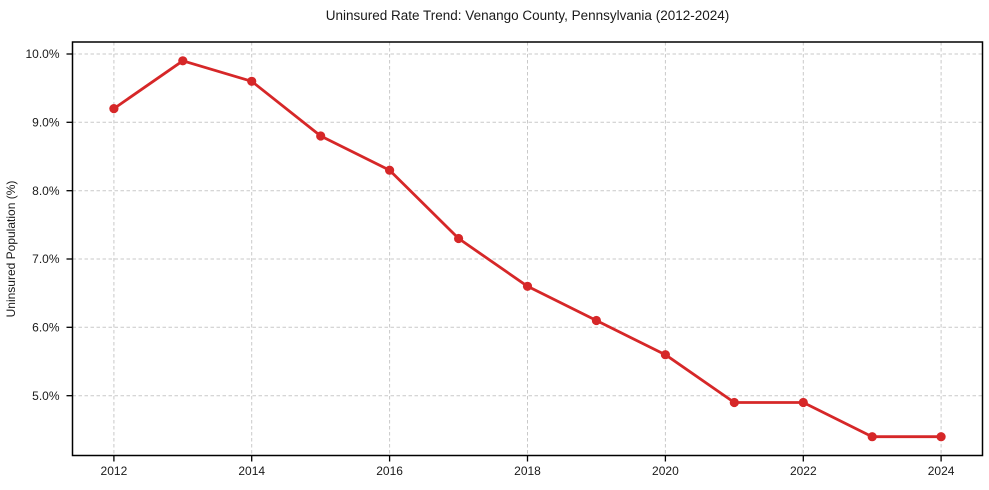  I want to click on y-tick-label: 7.0%, so click(46, 259).